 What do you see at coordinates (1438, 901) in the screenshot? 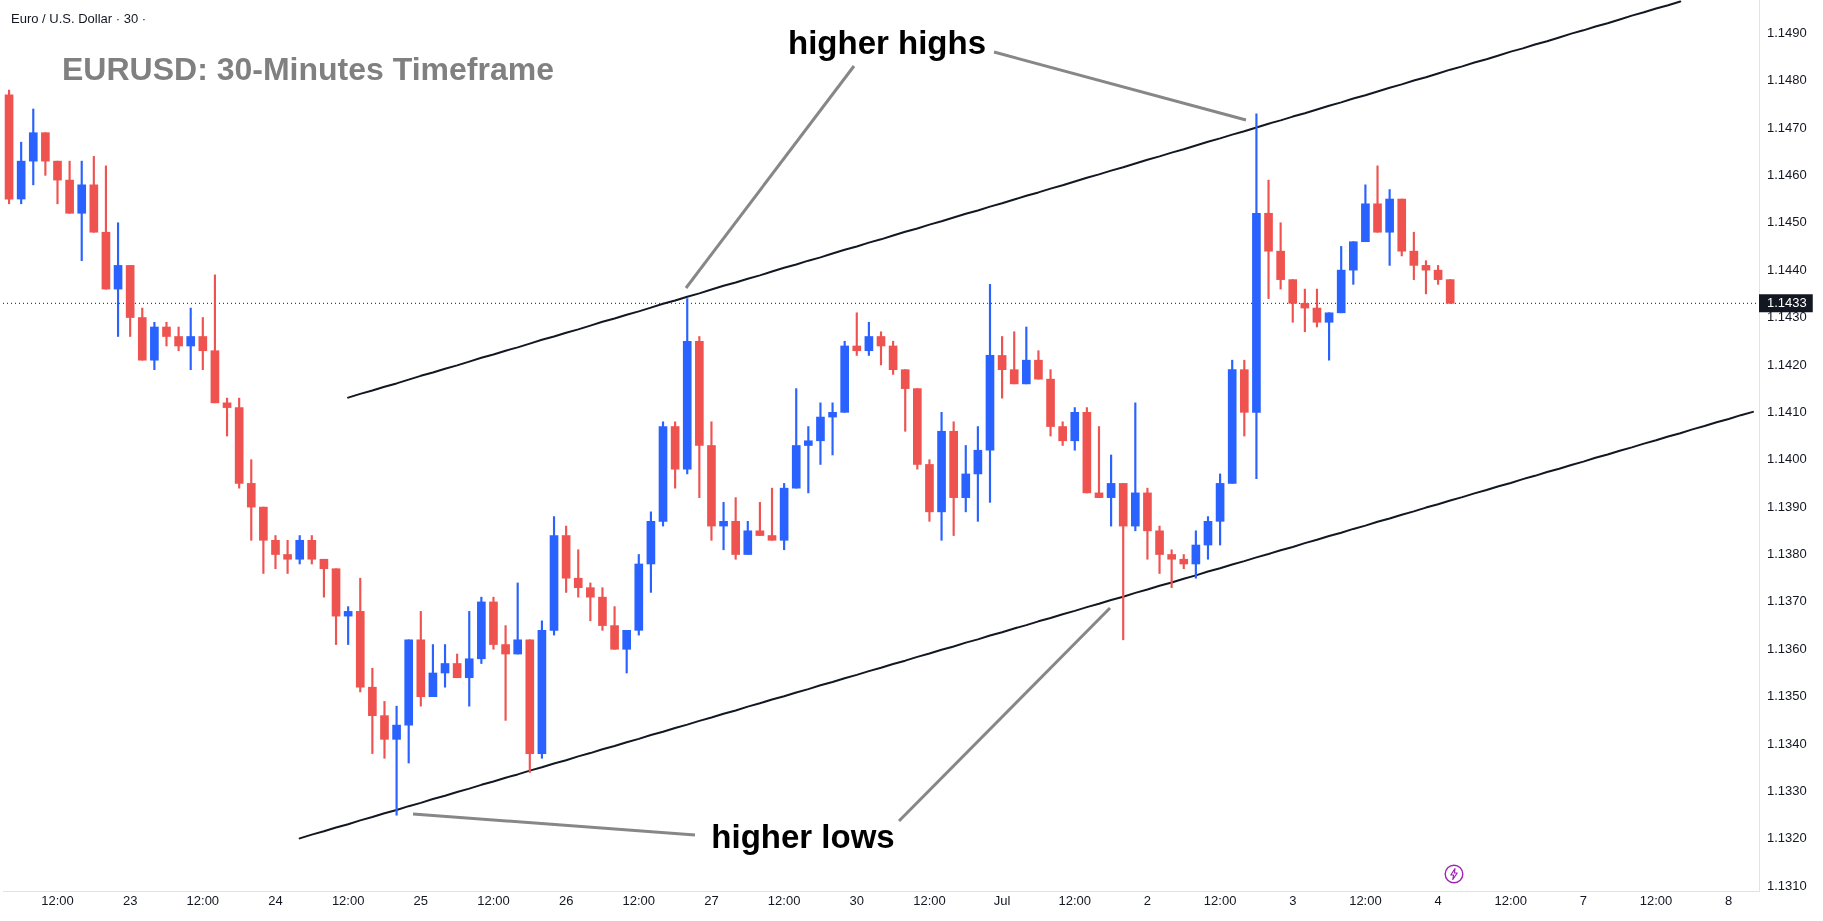
I see `x-tick-label: 4` at bounding box center [1438, 901].